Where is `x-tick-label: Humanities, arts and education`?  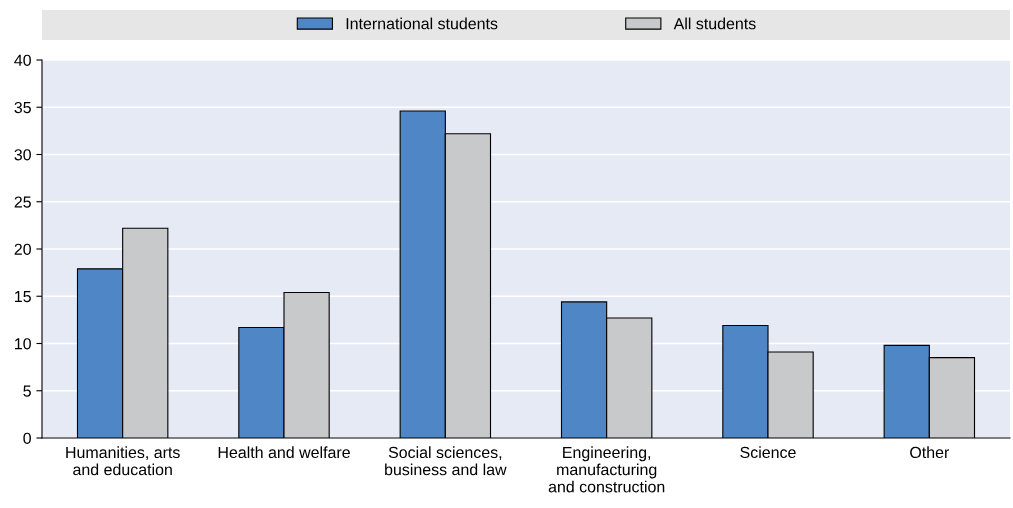 x-tick-label: Humanities, arts and education is located at coordinates (123, 461).